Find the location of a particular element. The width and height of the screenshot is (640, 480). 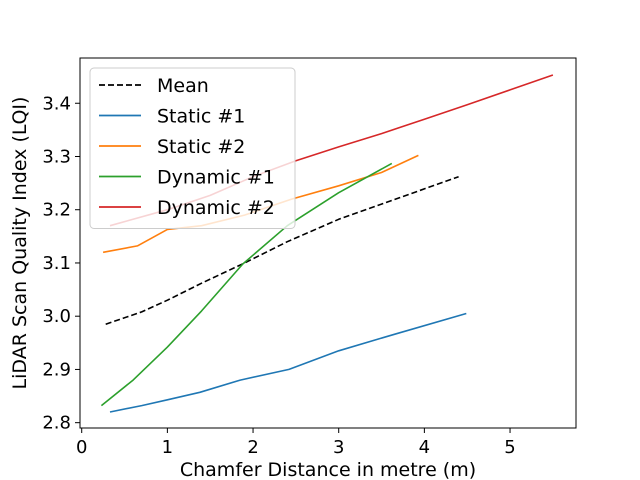

y-axis-label: LiDAR Scan Quality Index (LQI) is located at coordinates (20, 243).